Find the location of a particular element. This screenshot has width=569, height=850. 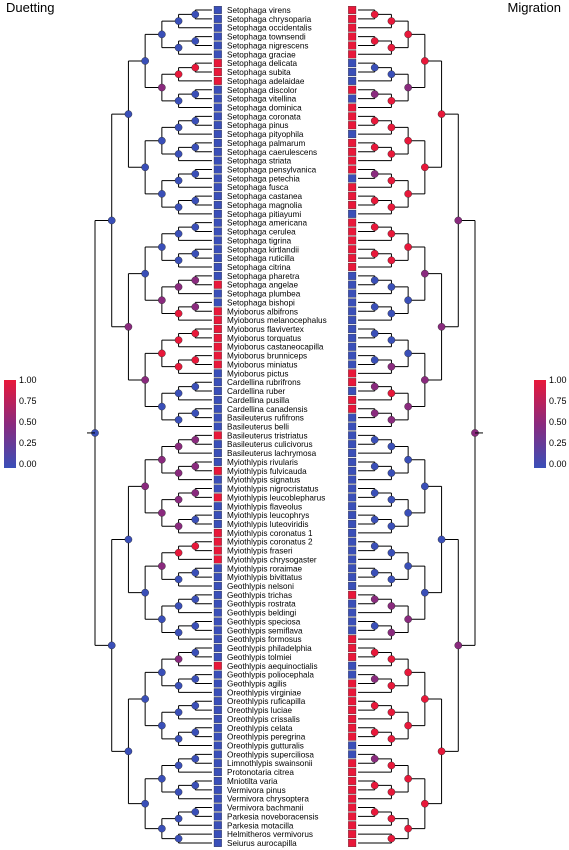

species-label: Parkesia motacilla is located at coordinates (260, 825).